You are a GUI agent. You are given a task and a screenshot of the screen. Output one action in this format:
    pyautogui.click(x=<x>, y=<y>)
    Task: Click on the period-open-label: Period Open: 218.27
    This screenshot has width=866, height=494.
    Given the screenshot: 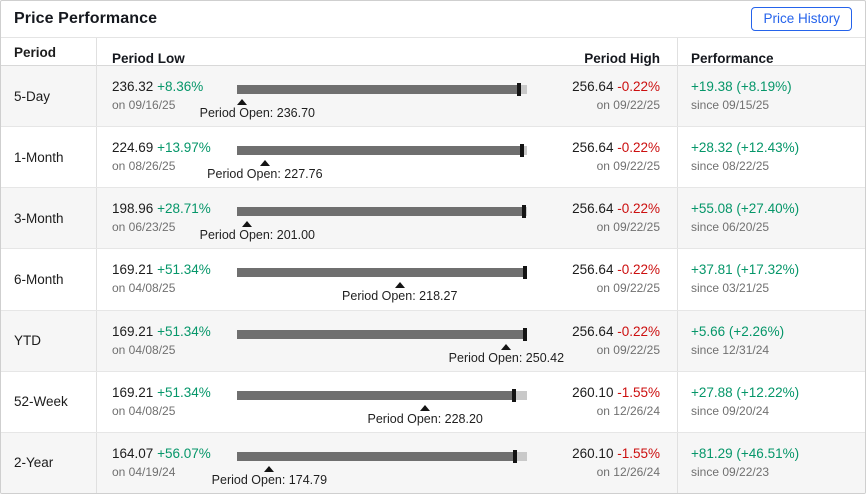 What is the action you would take?
    pyautogui.click(x=400, y=296)
    